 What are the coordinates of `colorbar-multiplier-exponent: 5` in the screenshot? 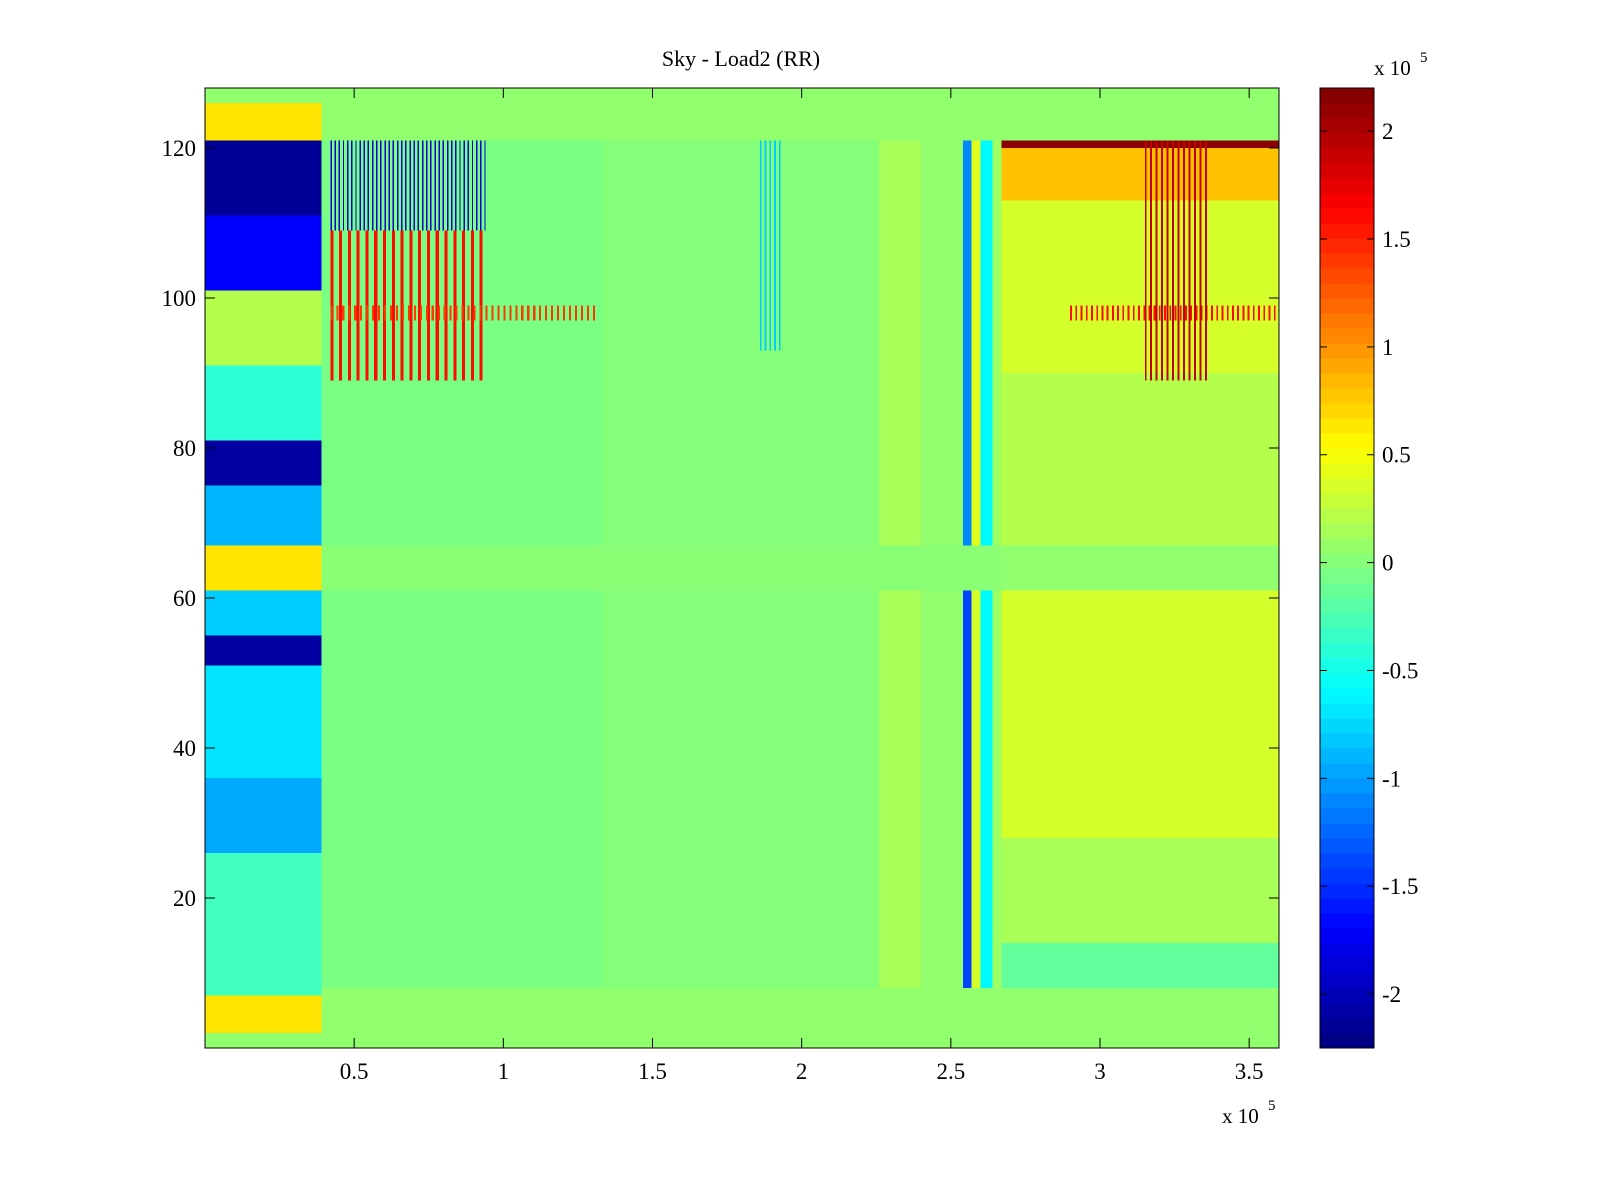 It's located at (1424, 58).